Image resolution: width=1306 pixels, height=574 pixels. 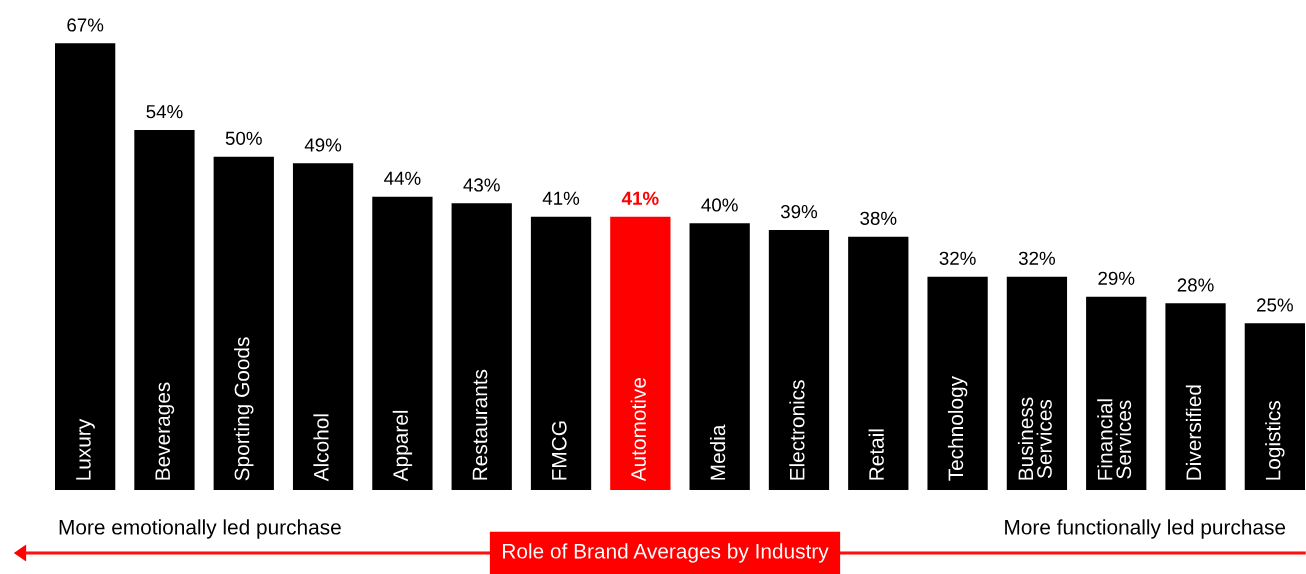 I want to click on x-tick-label: Beverages, so click(x=165, y=431).